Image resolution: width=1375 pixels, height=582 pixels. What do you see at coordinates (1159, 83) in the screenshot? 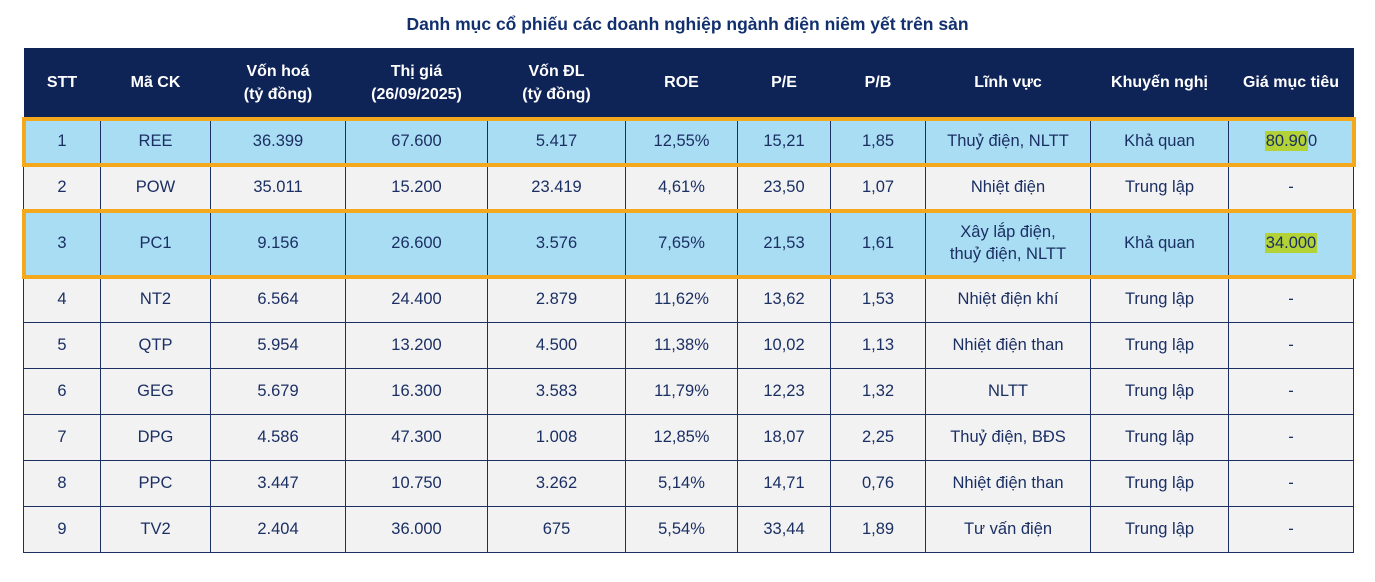
I see `column-header-khuyen_nghi: Khuyến nghị` at bounding box center [1159, 83].